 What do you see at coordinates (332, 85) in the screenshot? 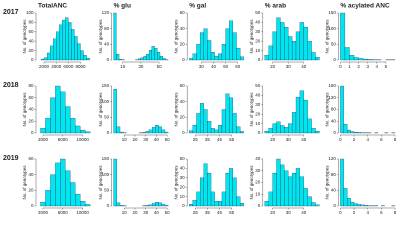
I see `y-tick-label: 160` at bounding box center [332, 85].